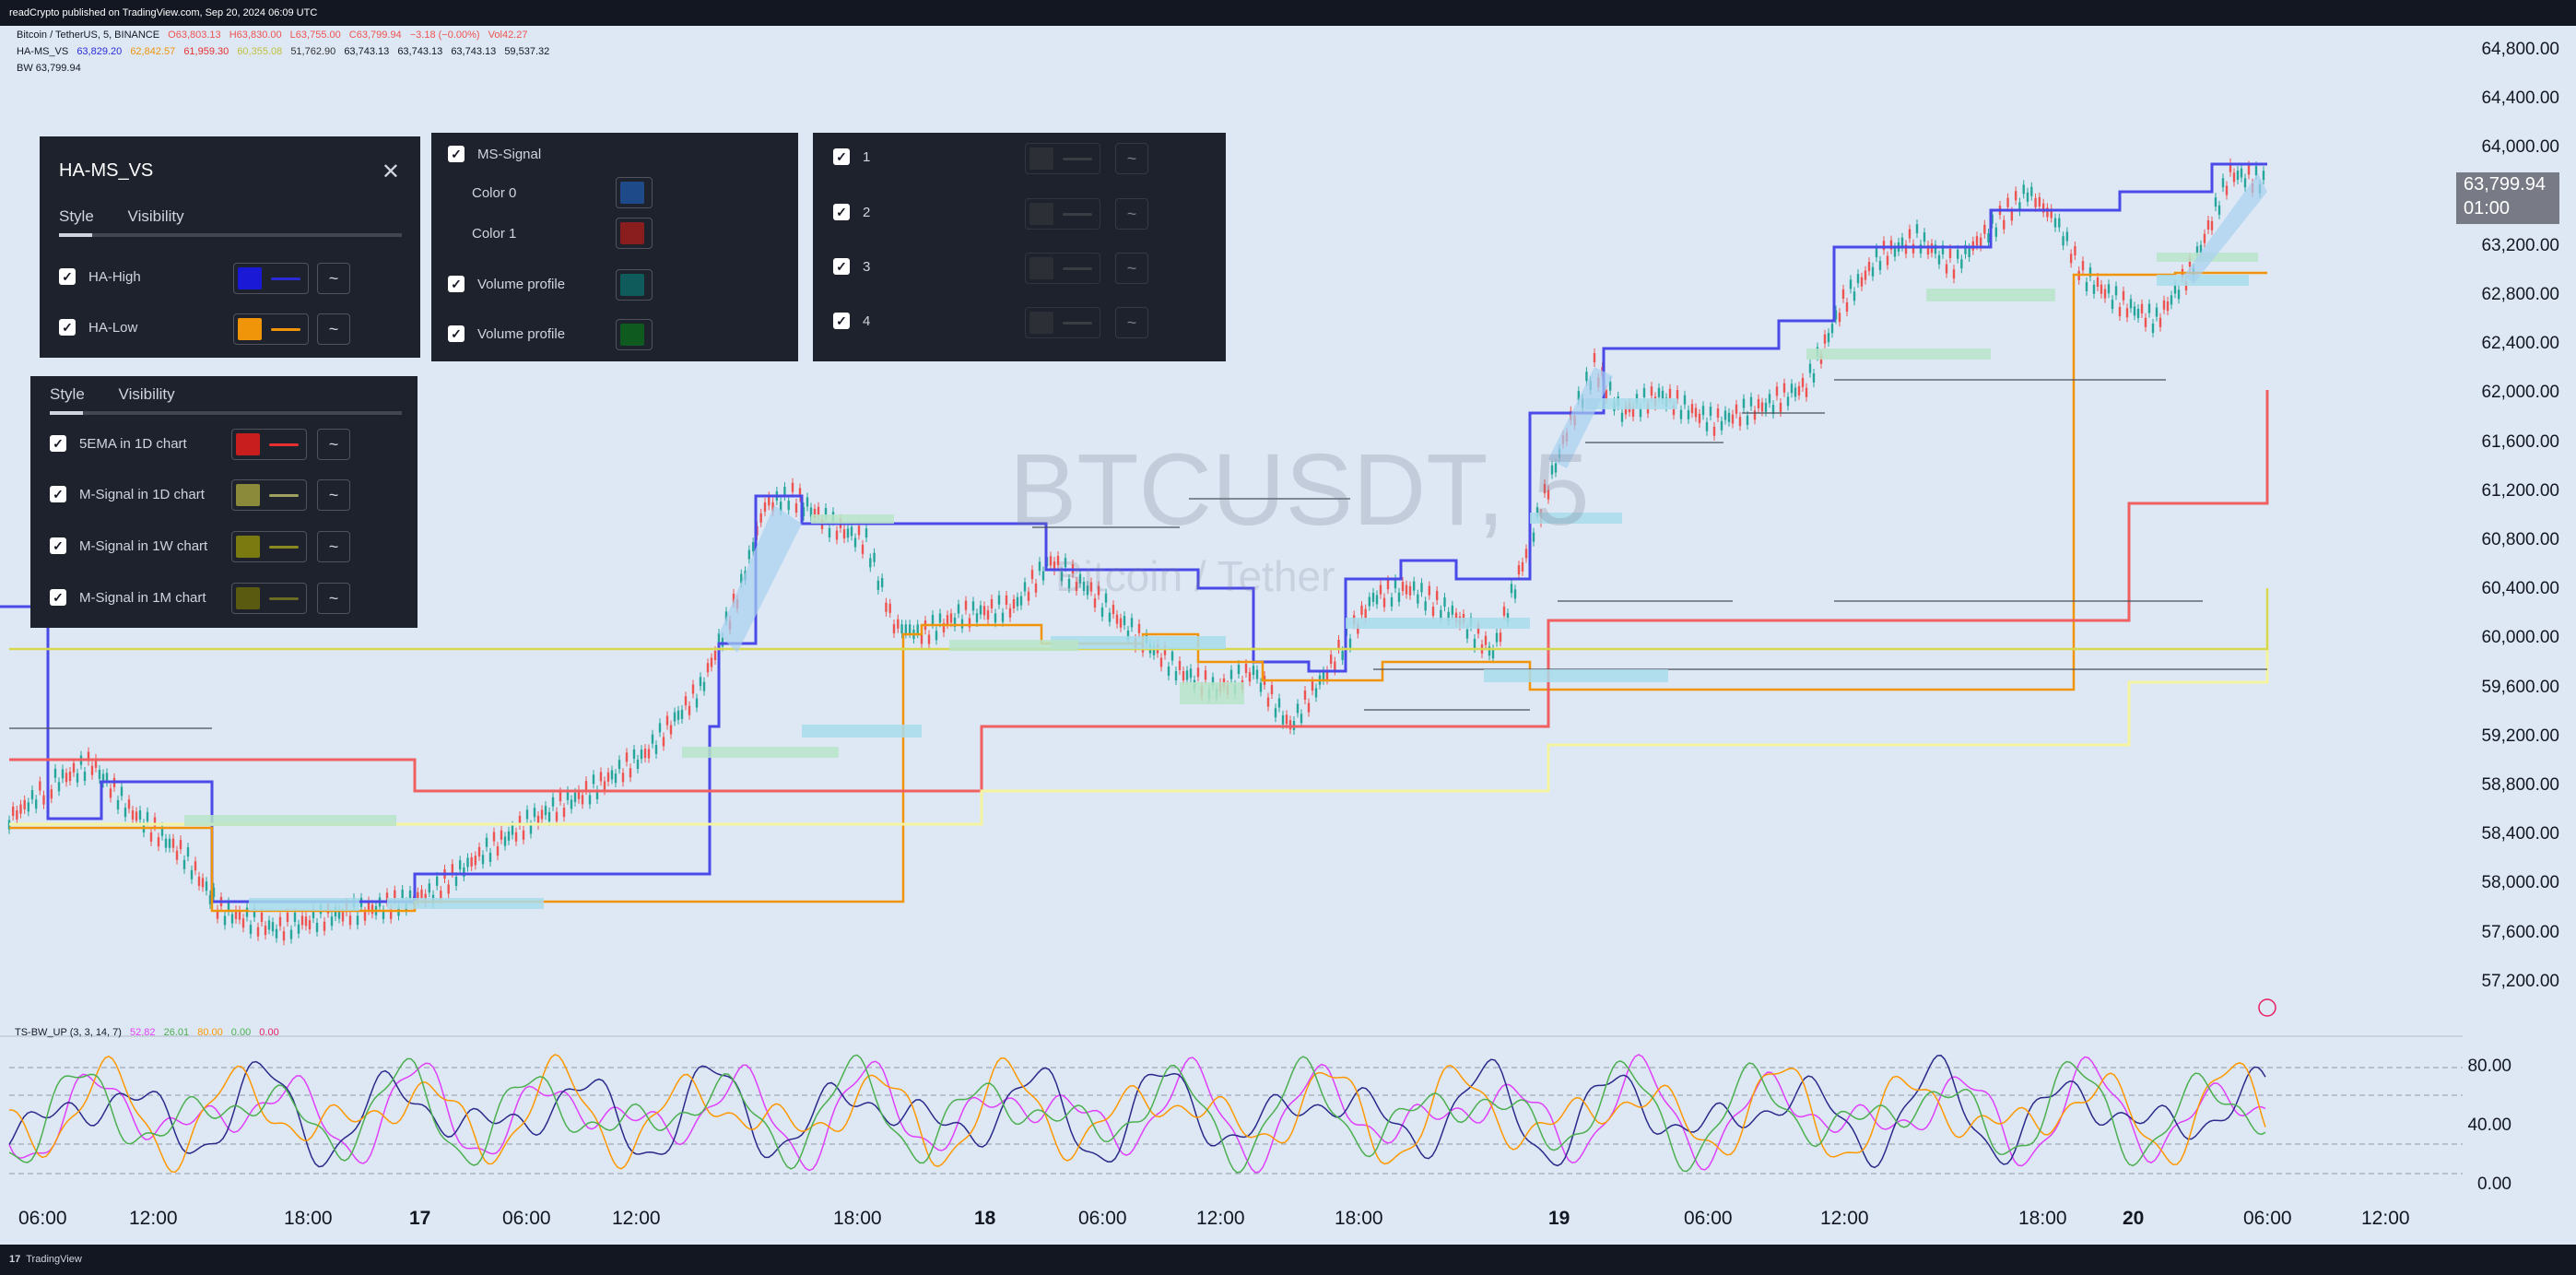 The image size is (2576, 1275). What do you see at coordinates (271, 329) in the screenshot?
I see `color-swatch-ha-low` at bounding box center [271, 329].